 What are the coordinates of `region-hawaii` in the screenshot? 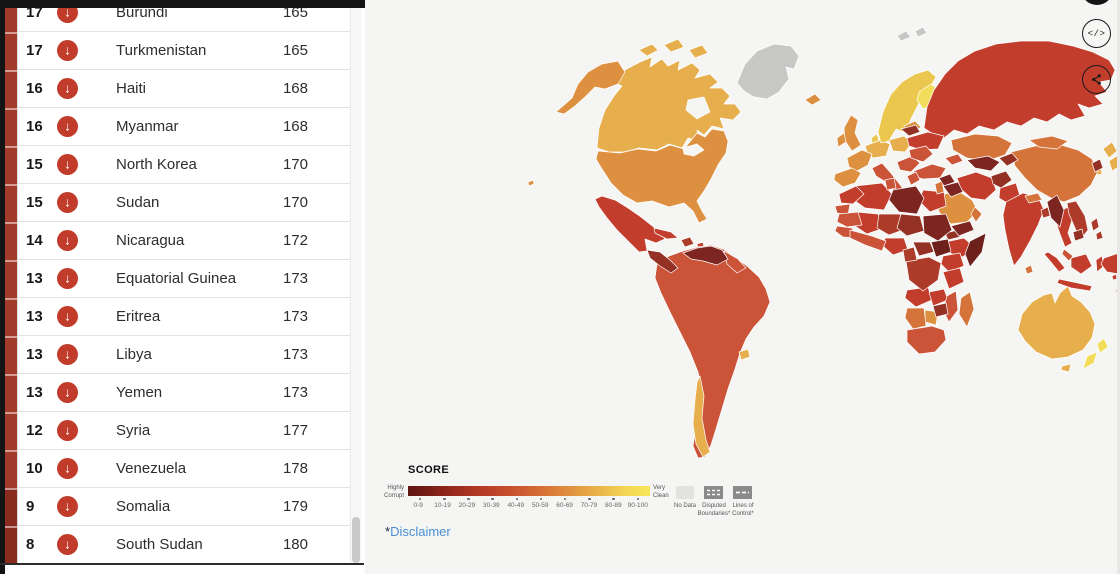 It's located at (531, 183).